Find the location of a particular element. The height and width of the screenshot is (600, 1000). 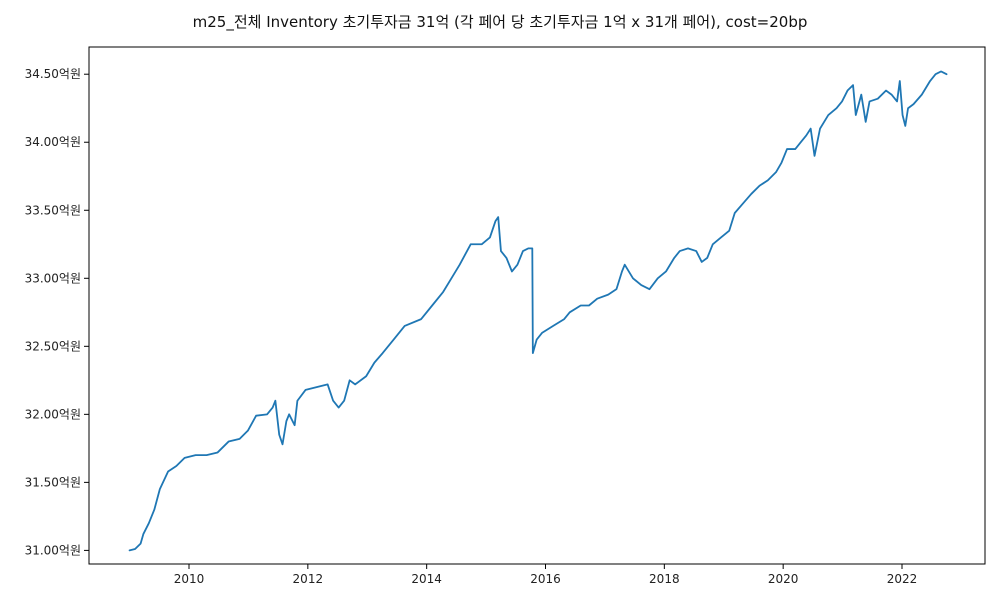

x-tick-label: 2016 is located at coordinates (545, 579).